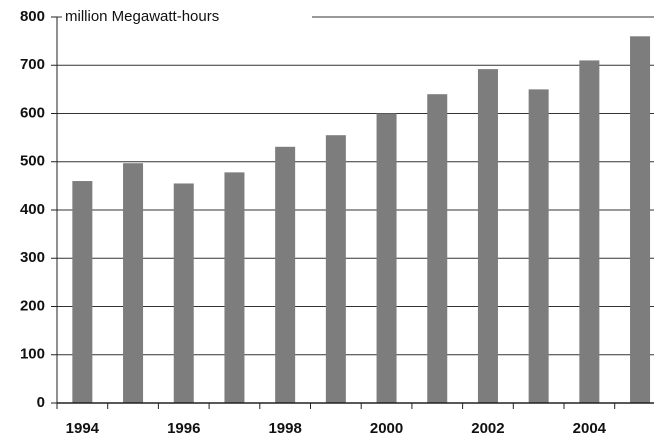 Image resolution: width=654 pixels, height=440 pixels. I want to click on y-tick-label: 200, so click(32, 305).